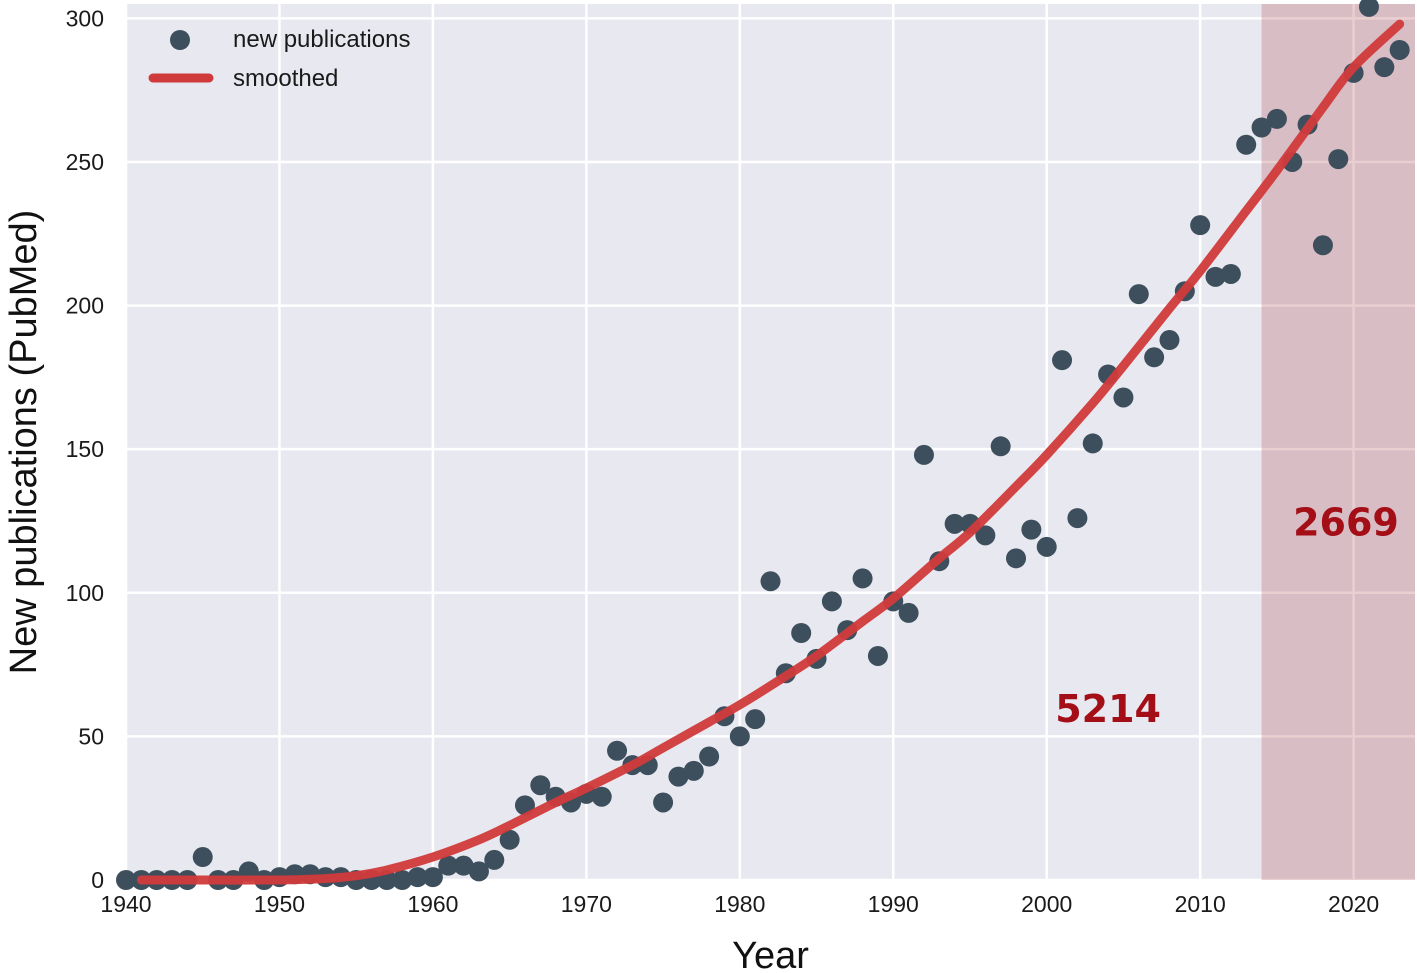  I want to click on y-axis-title: New publications (PubMed), so click(24, 442).